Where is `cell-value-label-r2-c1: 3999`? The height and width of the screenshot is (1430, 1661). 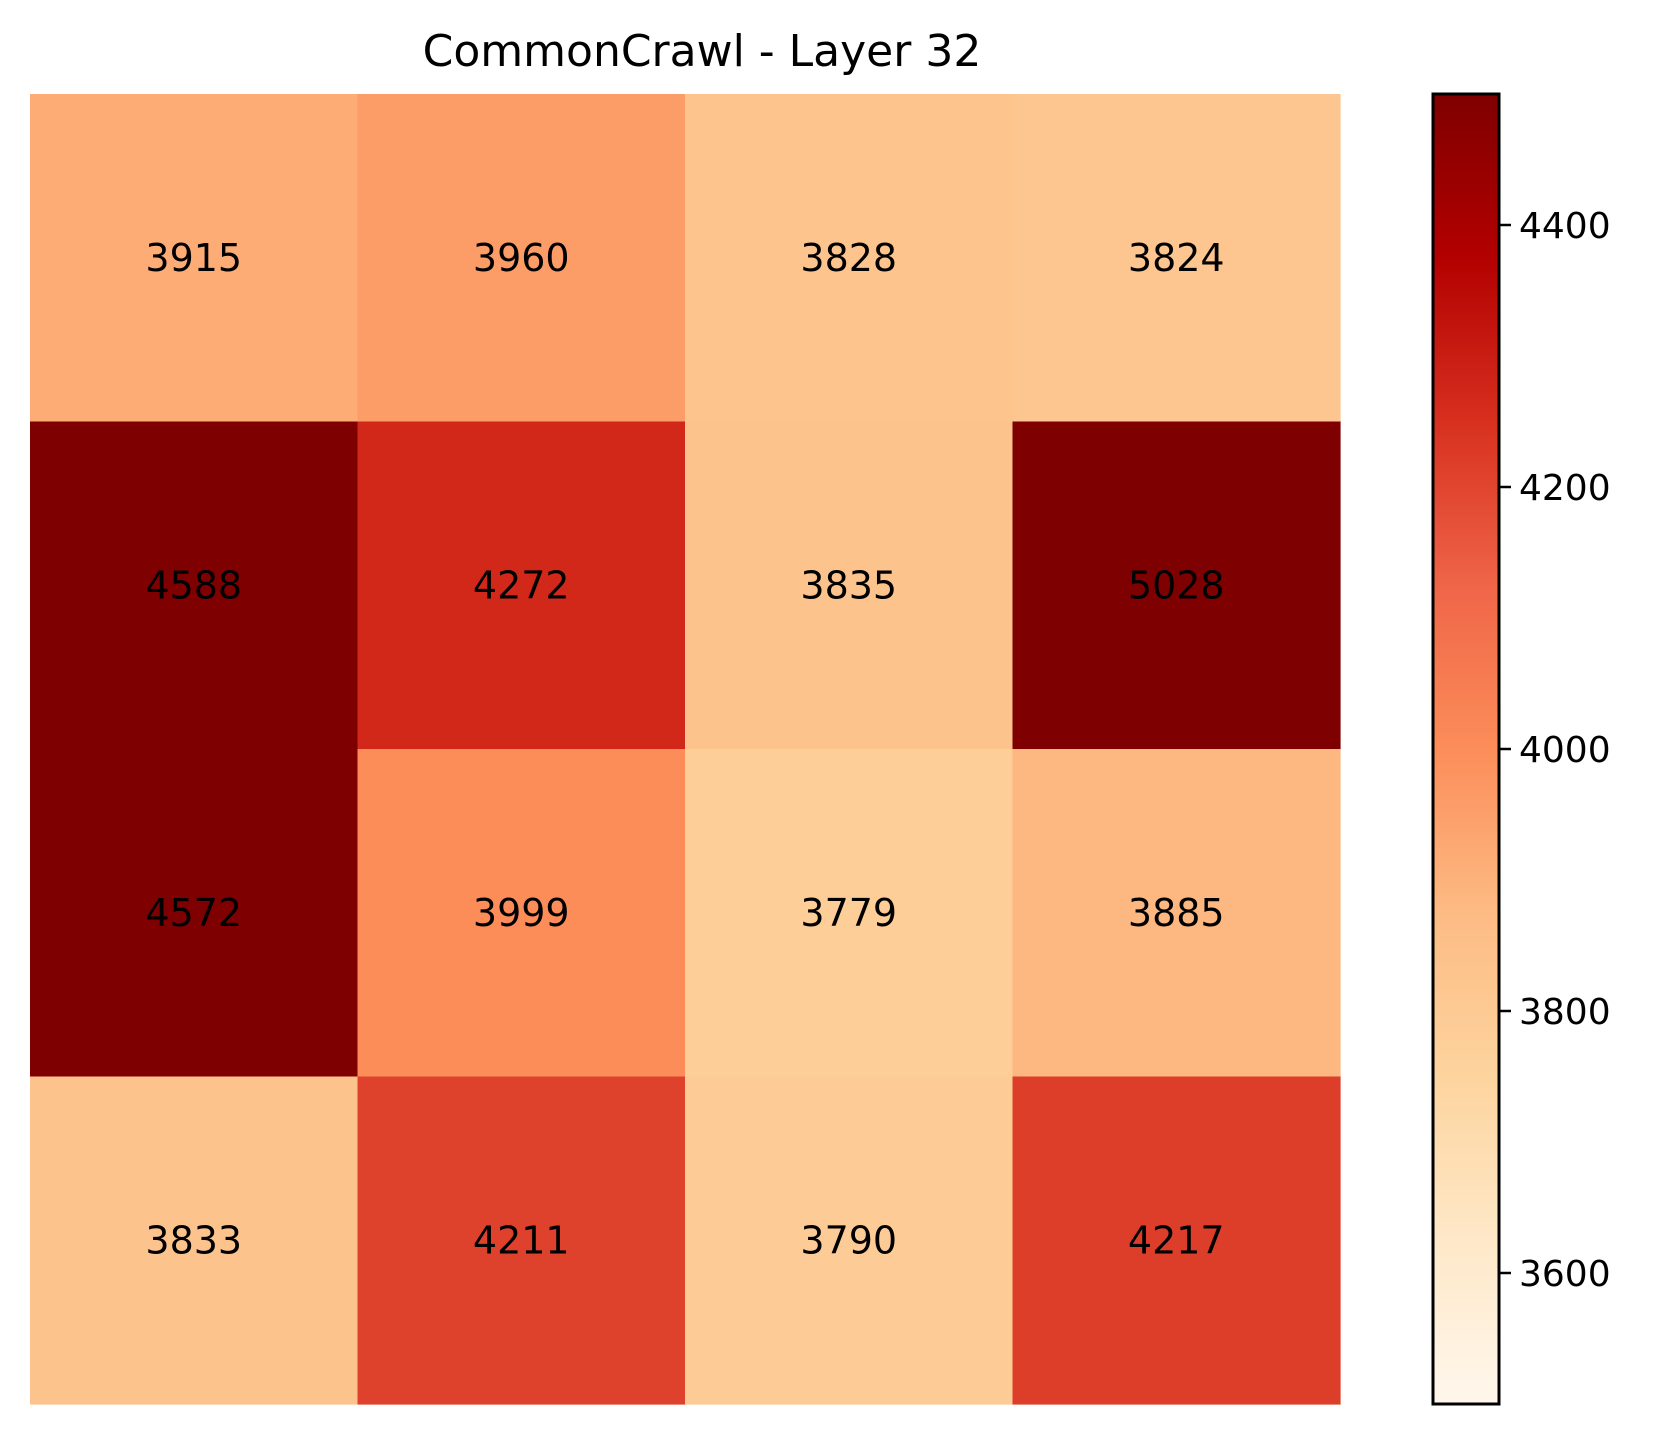
cell-value-label-r2-c1: 3999 is located at coordinates (521, 913).